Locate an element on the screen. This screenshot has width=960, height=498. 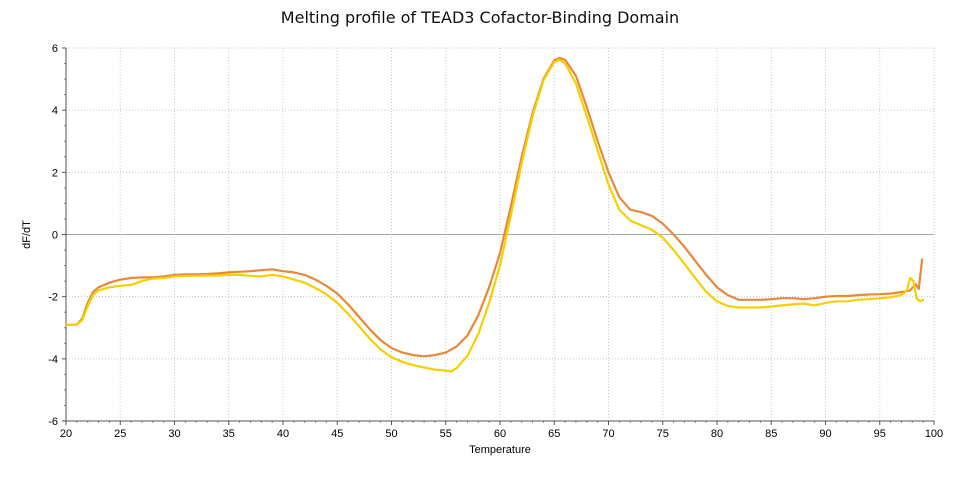
x-tick-label: 55 is located at coordinates (446, 434).